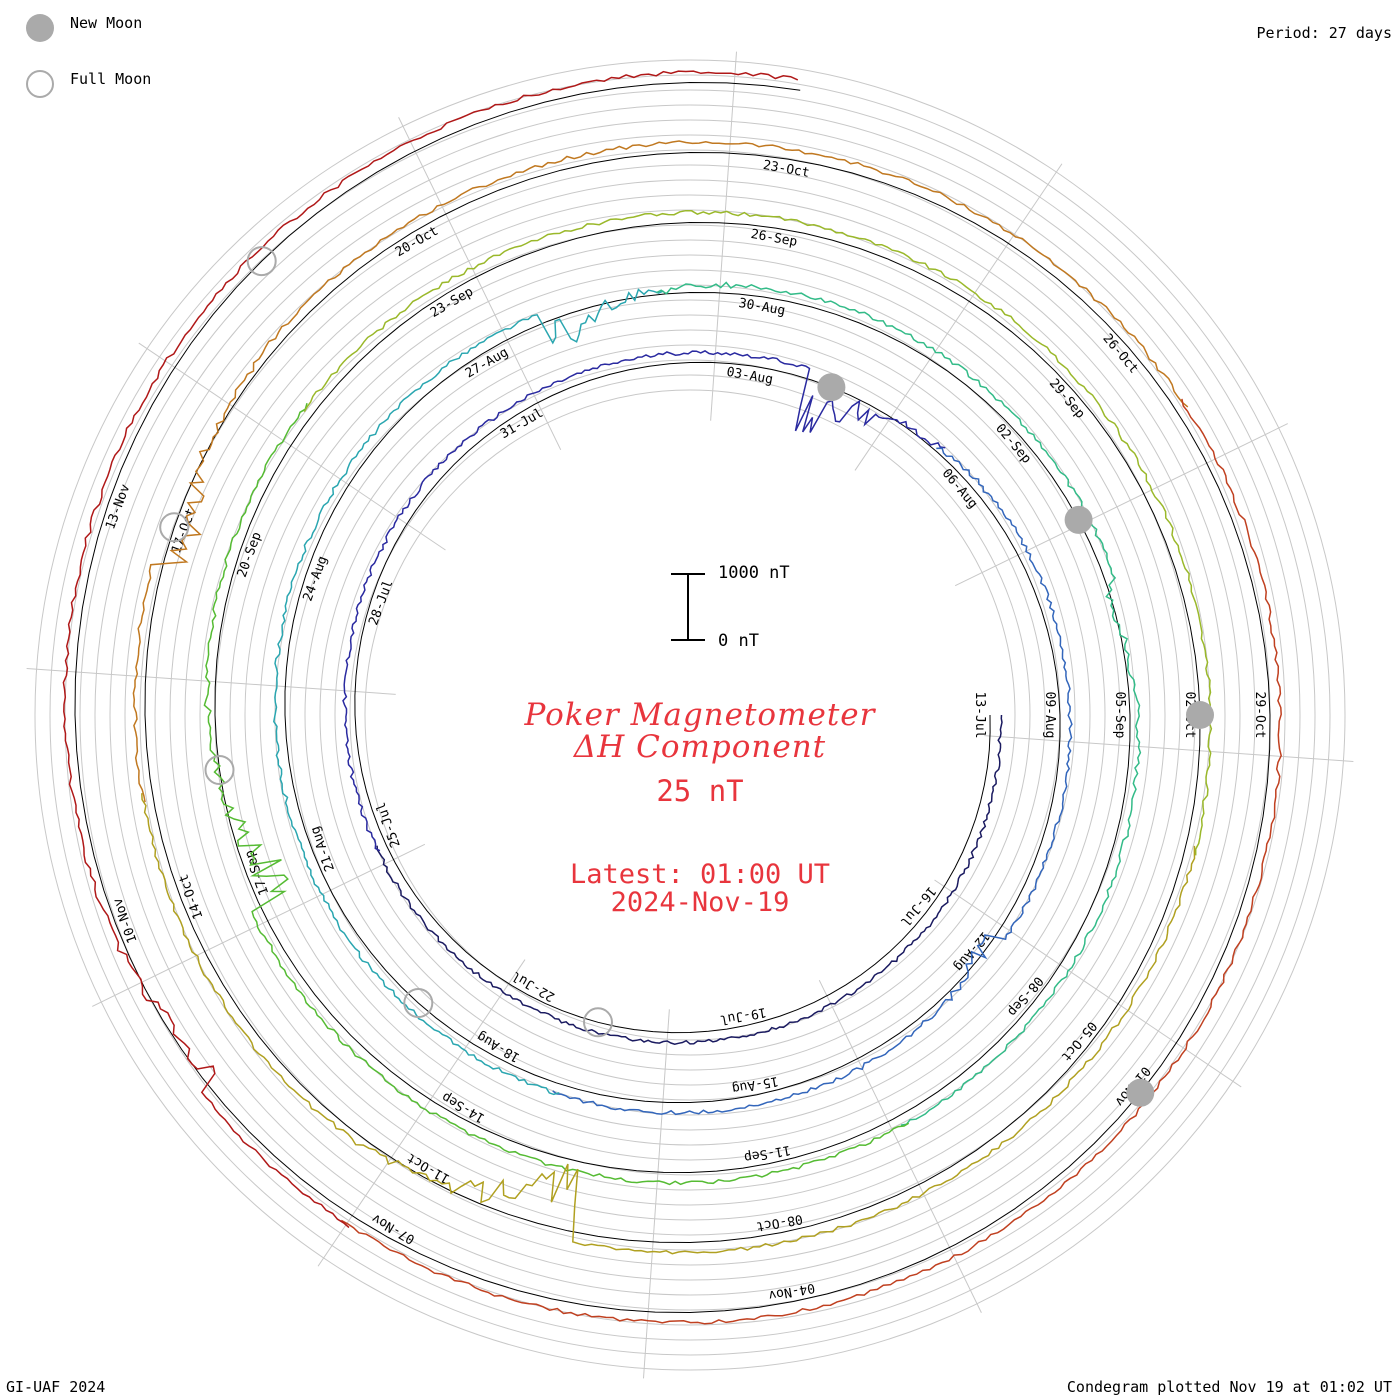  What do you see at coordinates (487, 363) in the screenshot?
I see `date-label: 27-Aug` at bounding box center [487, 363].